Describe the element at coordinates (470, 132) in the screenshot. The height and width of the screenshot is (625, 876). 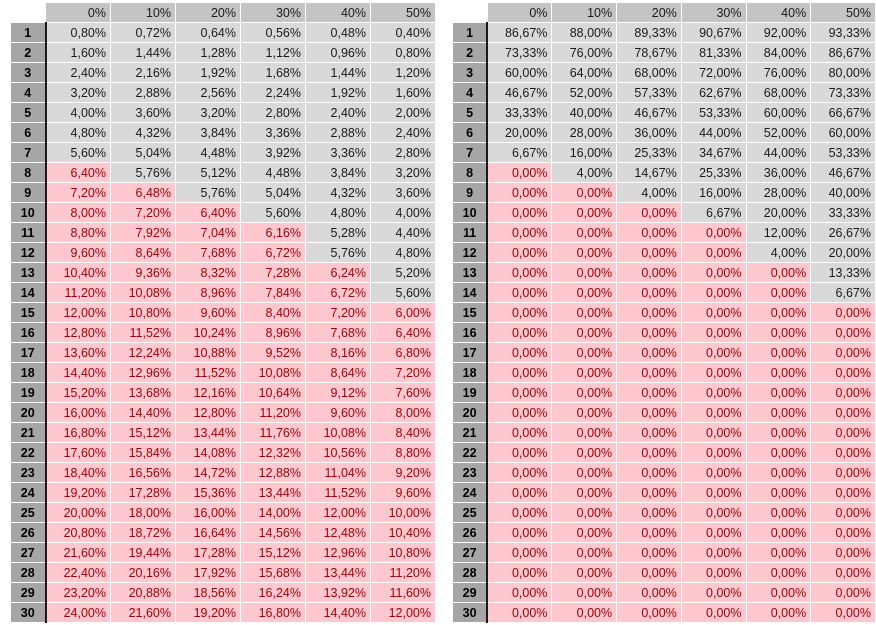
I see `row-header: 6` at that location.